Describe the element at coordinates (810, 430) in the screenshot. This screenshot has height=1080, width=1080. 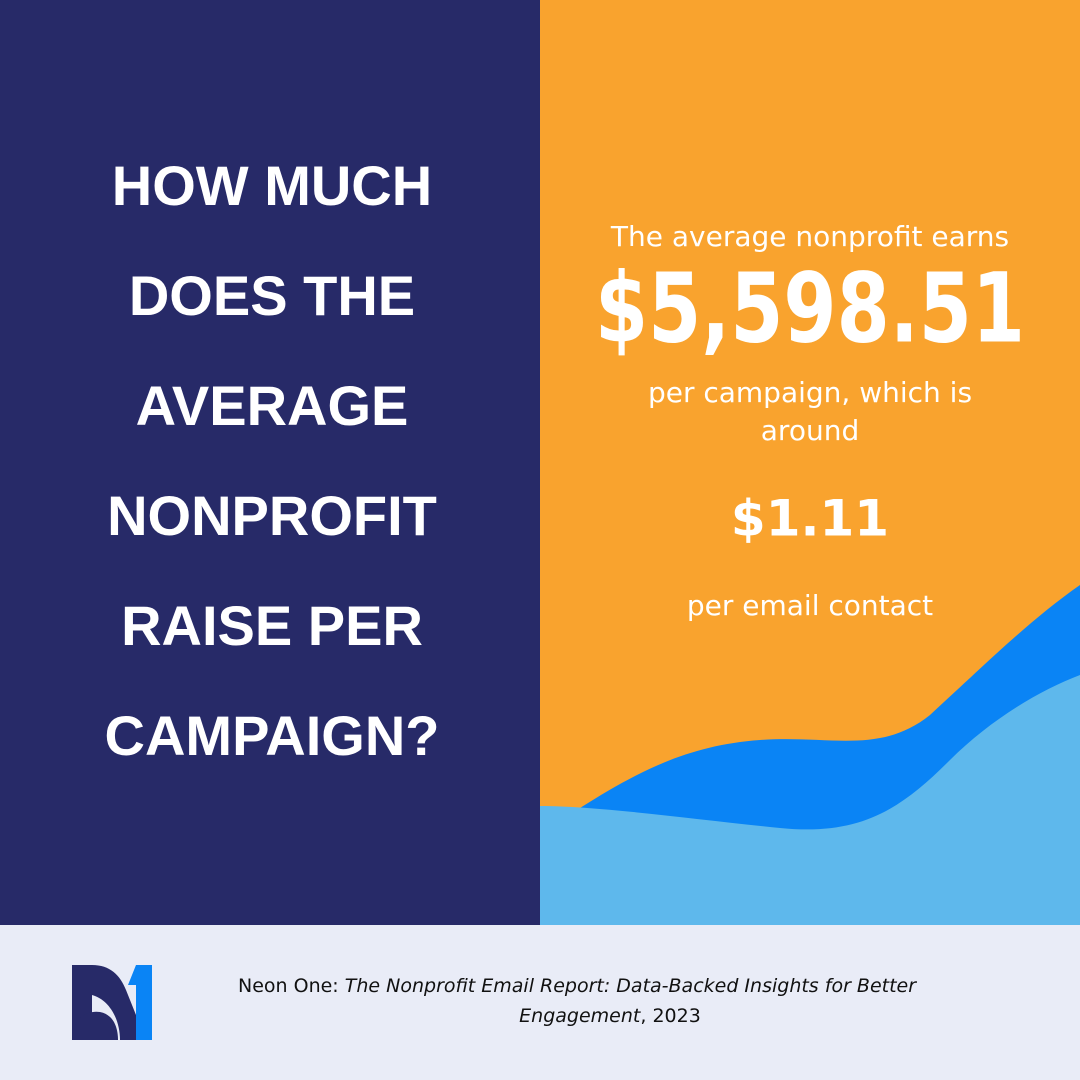
I see `stat-middle: around` at that location.